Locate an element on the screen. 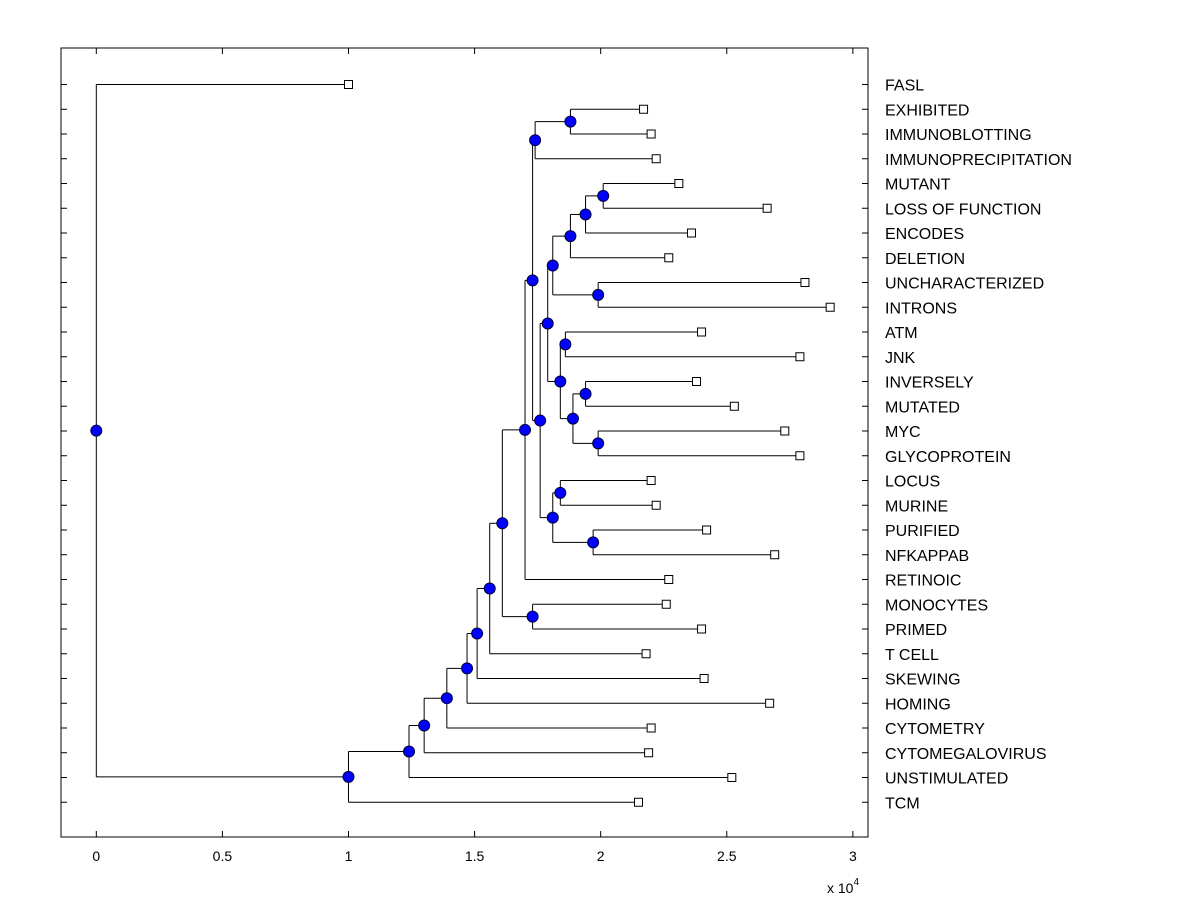  leaf-label: MUTANT is located at coordinates (918, 185).